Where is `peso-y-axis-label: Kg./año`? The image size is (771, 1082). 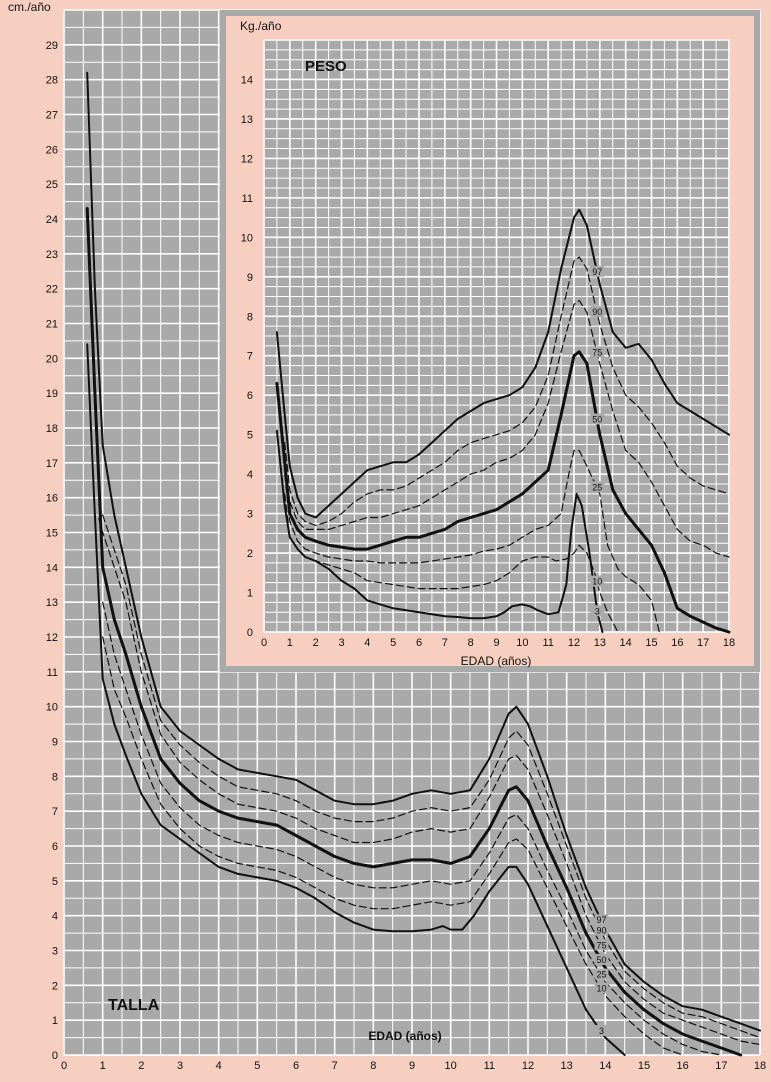
peso-y-axis-label: Kg./año is located at coordinates (261, 26).